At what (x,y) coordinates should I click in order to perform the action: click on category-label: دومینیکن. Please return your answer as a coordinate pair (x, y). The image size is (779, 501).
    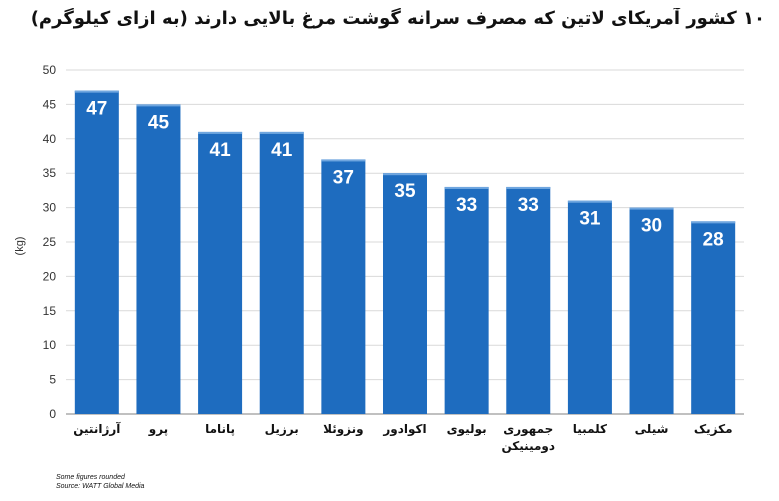
    Looking at the image, I should click on (529, 446).